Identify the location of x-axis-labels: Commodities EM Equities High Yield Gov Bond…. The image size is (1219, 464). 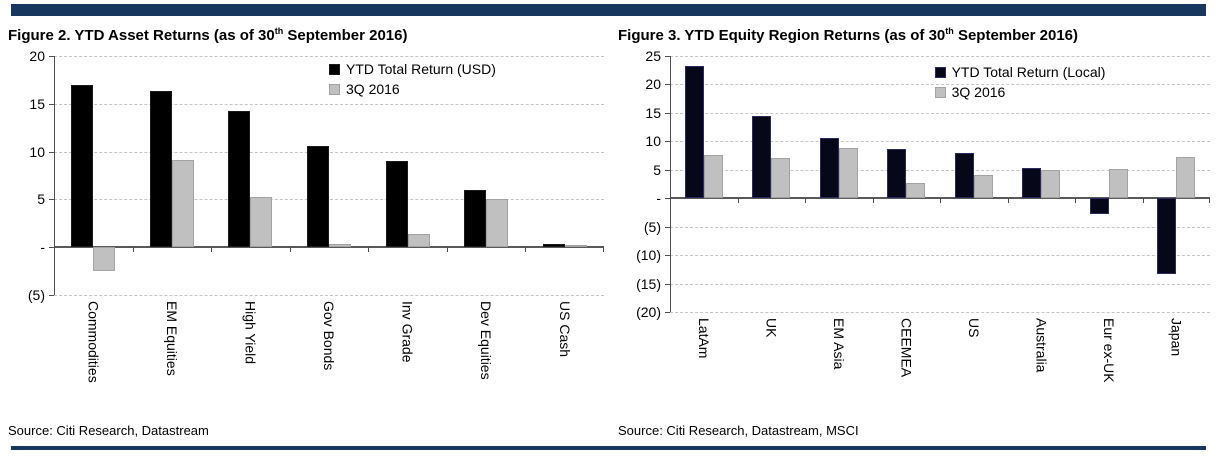
(329, 339).